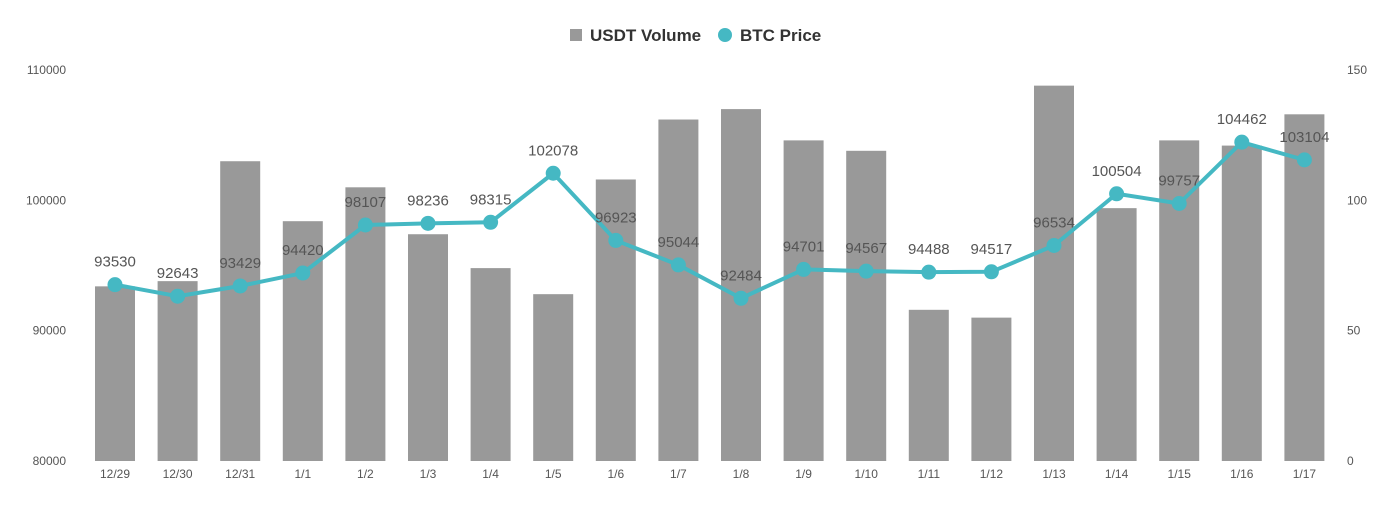 This screenshot has height=506, width=1393. I want to click on y-left-tick-label: 110000, so click(46, 70).